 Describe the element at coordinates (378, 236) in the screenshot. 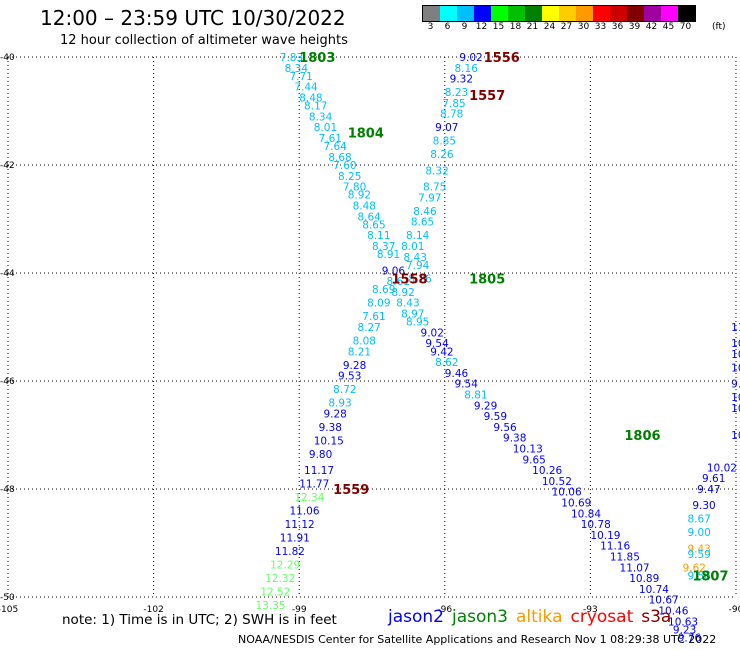

I see `wave-height-value: 8.11` at that location.